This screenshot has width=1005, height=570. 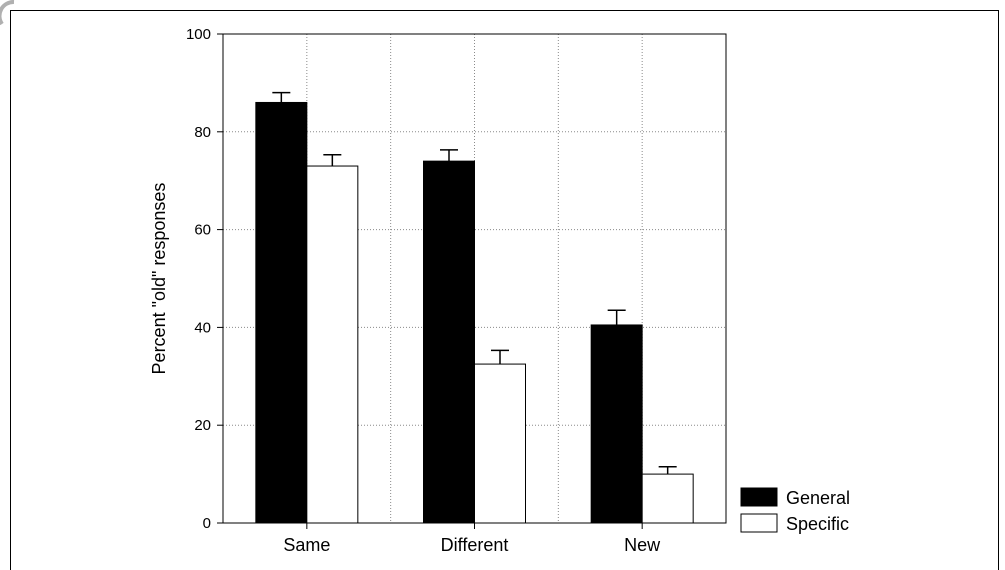 I want to click on y-axis-title: Percent "old" responses, so click(x=159, y=279).